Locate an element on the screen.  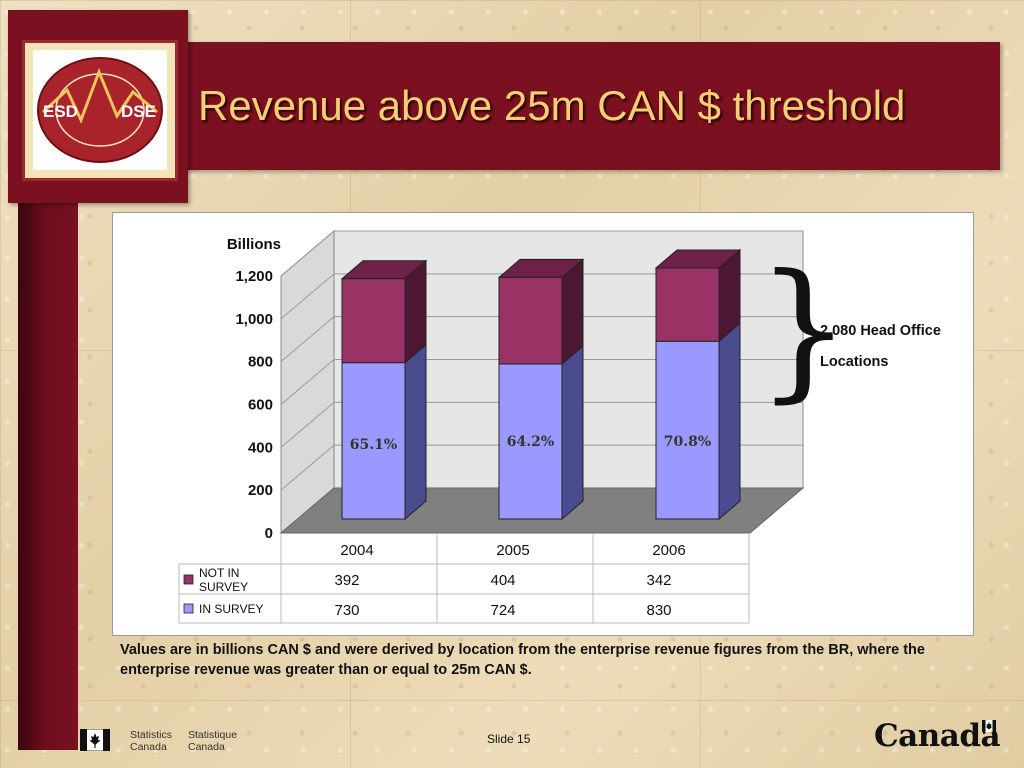
statistics-canada-en: Statistics Canada is located at coordinates (151, 741).